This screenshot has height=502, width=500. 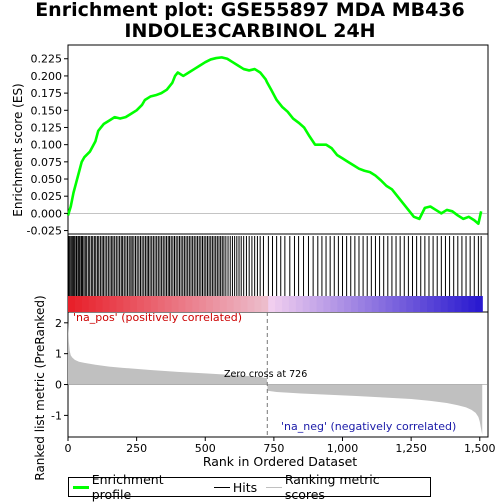 What do you see at coordinates (221, 487) in the screenshot?
I see `legend-swatch-hits` at bounding box center [221, 487].